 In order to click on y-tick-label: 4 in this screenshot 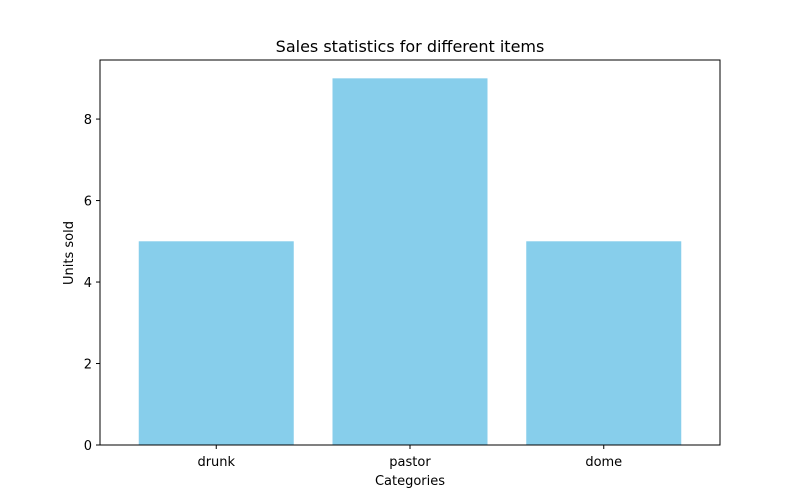, I will do `click(88, 283)`.